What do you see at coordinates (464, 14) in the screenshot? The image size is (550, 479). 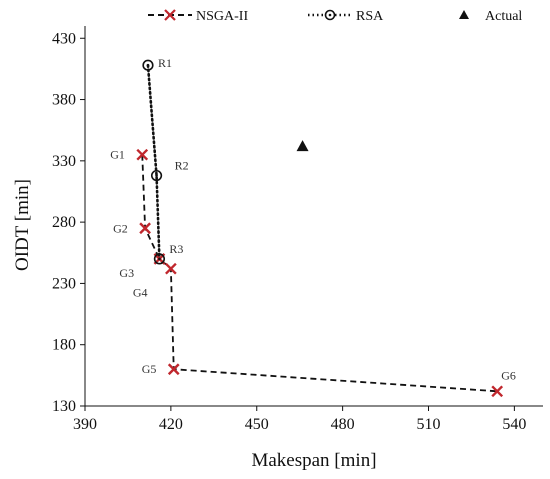 I see `legend-actual-marker` at bounding box center [464, 14].